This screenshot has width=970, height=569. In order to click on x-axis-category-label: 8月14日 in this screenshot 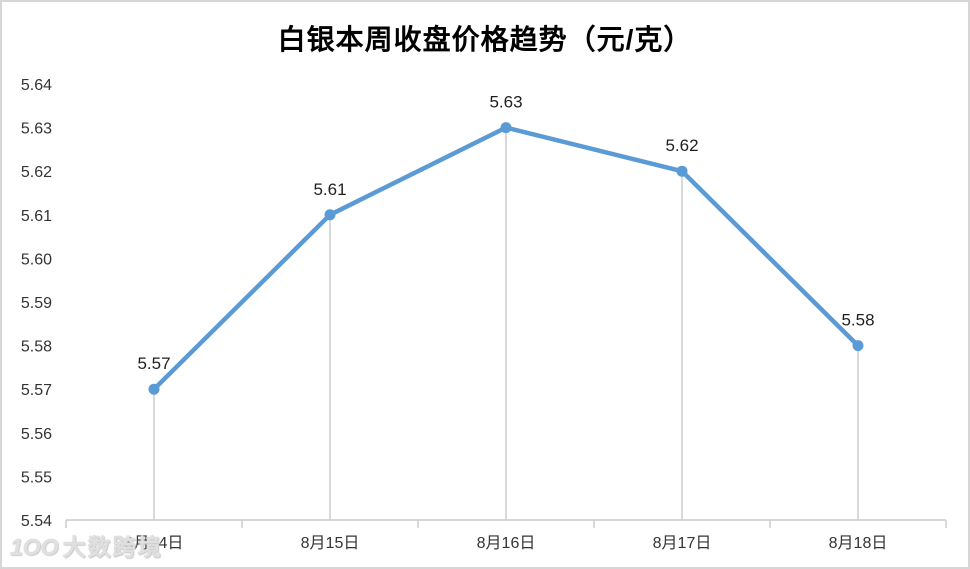, I will do `click(154, 543)`.